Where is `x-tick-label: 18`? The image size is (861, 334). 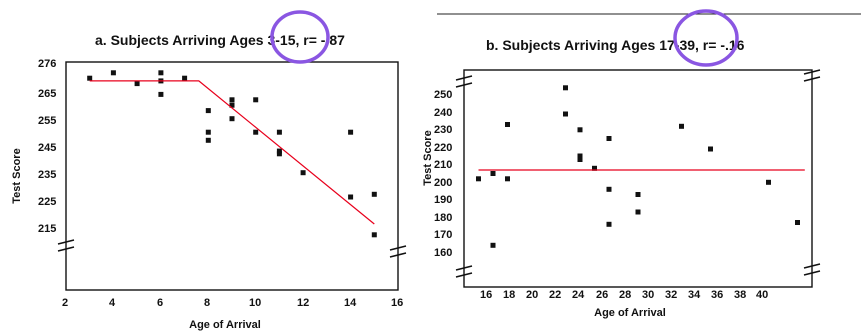 x-tick-label: 18 is located at coordinates (509, 295).